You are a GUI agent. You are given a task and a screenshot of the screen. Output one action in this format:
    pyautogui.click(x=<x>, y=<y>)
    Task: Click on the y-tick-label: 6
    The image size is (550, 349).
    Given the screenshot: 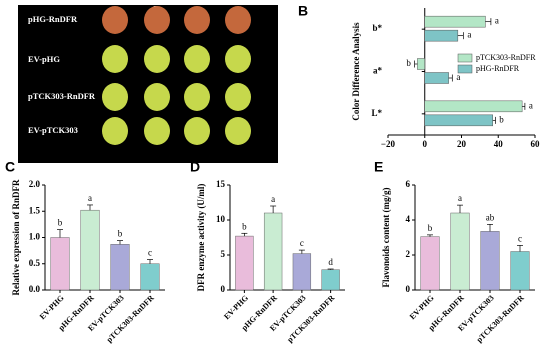 What is the action you would take?
    pyautogui.click(x=408, y=184)
    